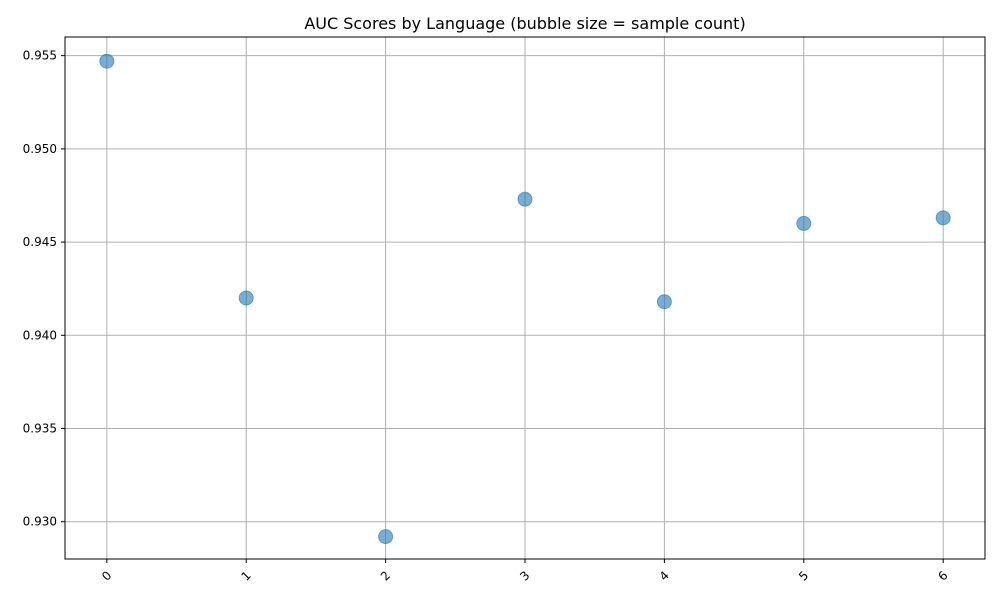 This screenshot has height=600, width=1000. Describe the element at coordinates (40, 242) in the screenshot. I see `y-tick-label: 0.945` at that location.